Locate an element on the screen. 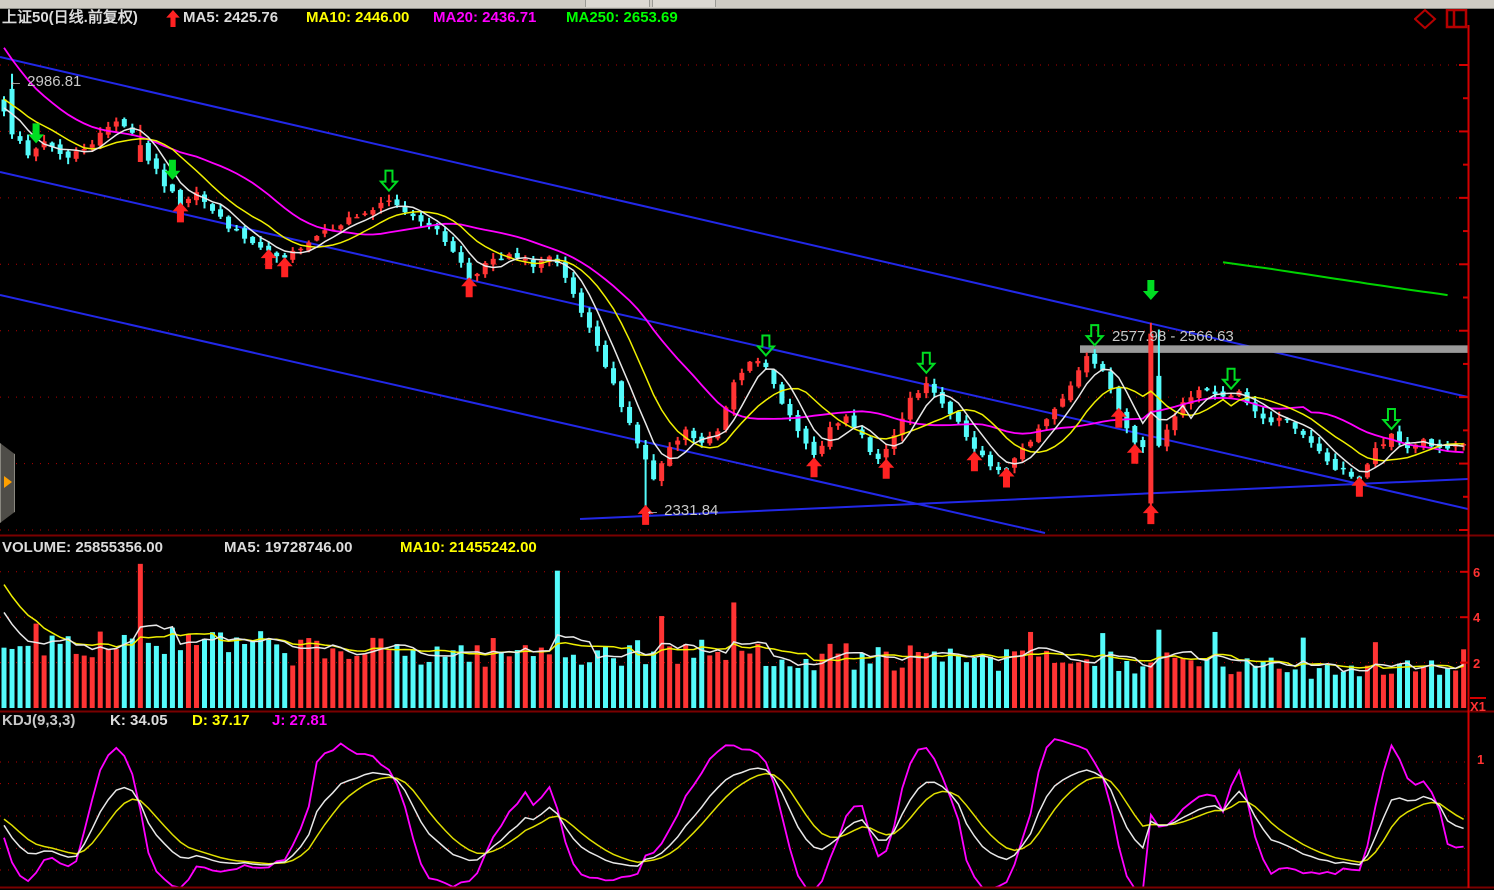  annotation-high: ← 2986.81 is located at coordinates (45, 81).